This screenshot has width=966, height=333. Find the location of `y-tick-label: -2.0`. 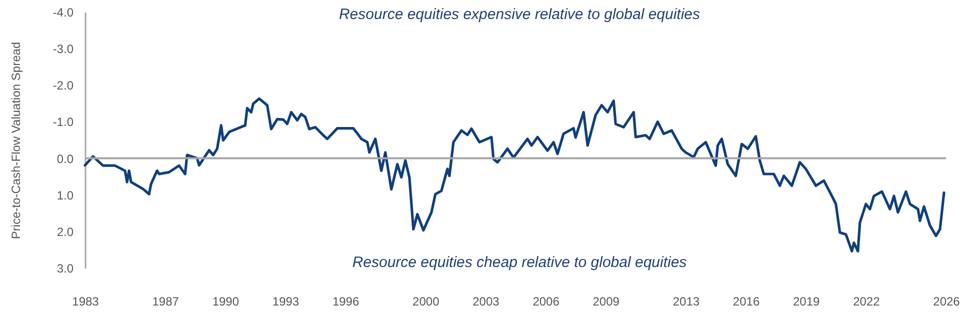

y-tick-label: -2.0 is located at coordinates (63, 85).